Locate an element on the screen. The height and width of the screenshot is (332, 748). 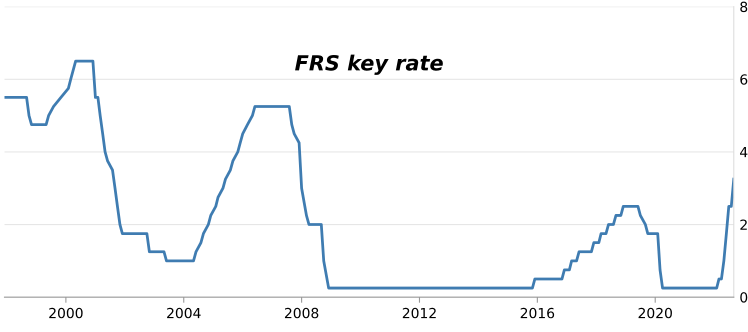
text: FRS key rate is located at coordinates (369, 64).